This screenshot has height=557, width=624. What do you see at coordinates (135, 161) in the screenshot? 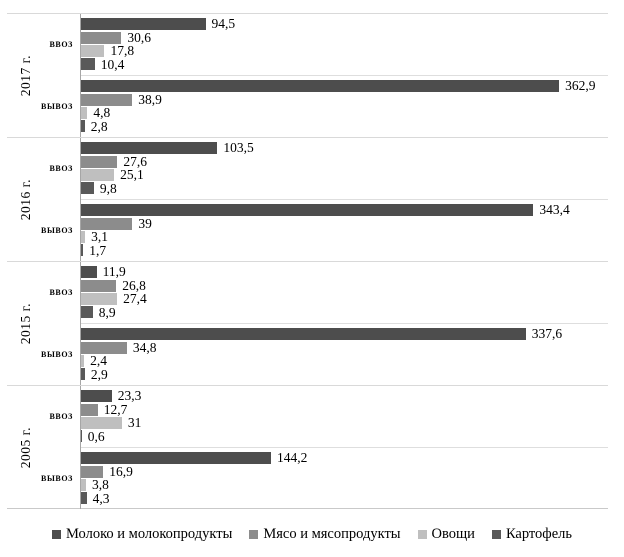
I see `bar-value-label: 27,6` at bounding box center [135, 161].